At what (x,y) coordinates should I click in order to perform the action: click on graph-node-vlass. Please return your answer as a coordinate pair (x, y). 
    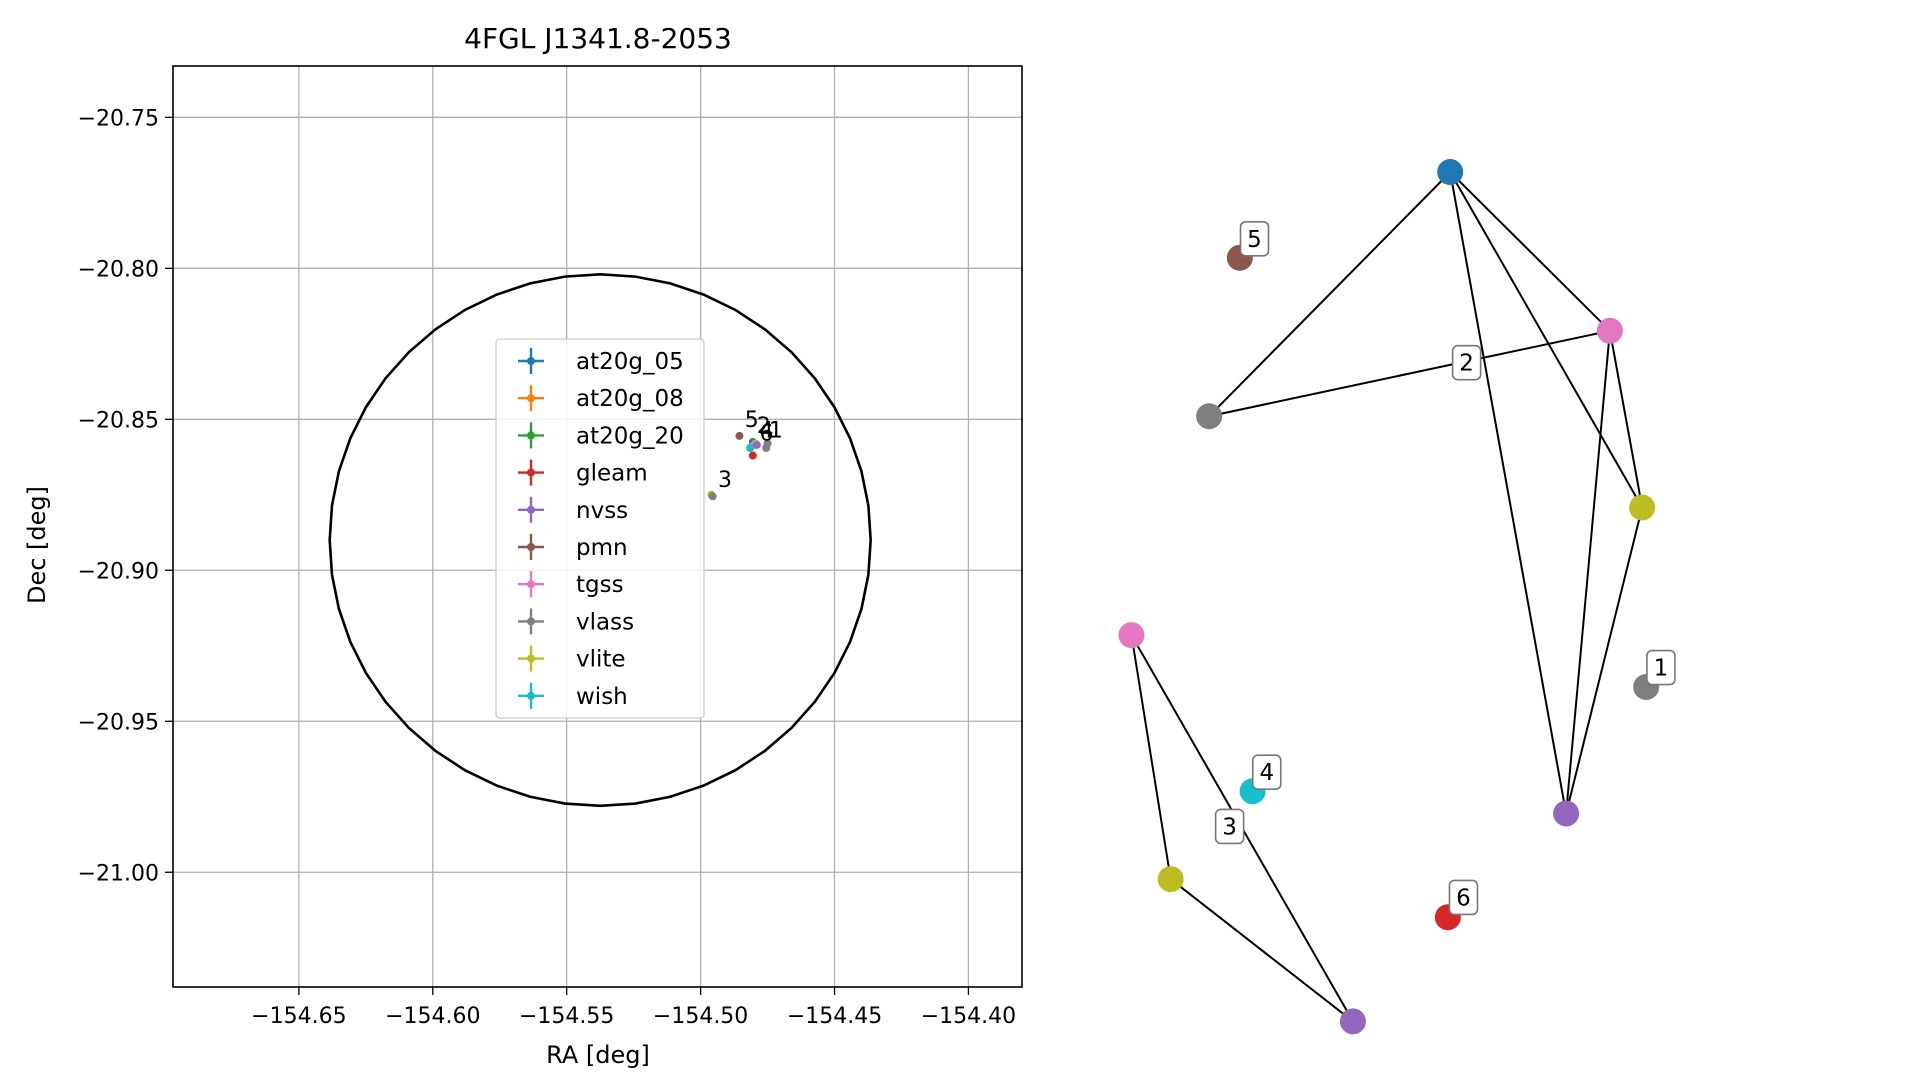
    Looking at the image, I should click on (1209, 416).